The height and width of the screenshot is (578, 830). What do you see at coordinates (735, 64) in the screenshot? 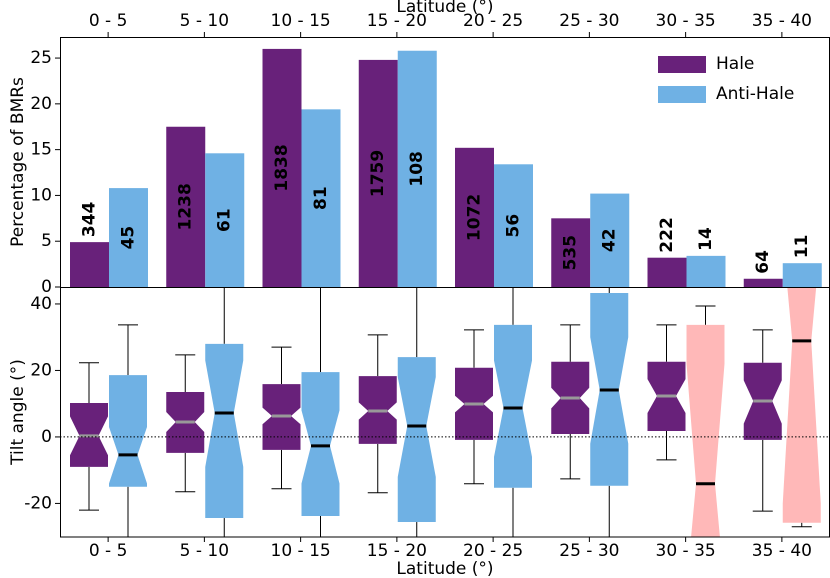
I see `legend-label: Hale` at bounding box center [735, 64].